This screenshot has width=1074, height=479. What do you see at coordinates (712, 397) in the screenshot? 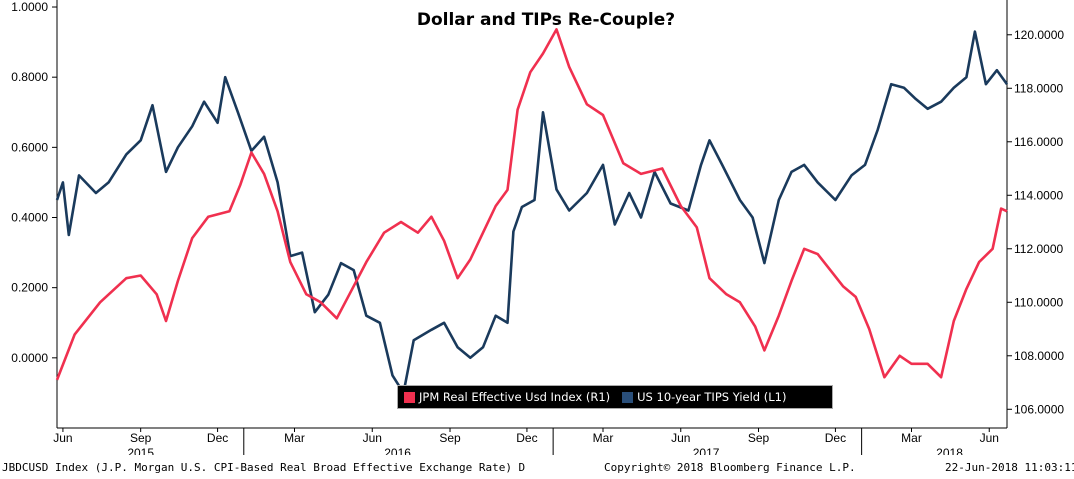
I see `legend-label-blue: US 10-year TIPS Yield (L1)` at bounding box center [712, 397].